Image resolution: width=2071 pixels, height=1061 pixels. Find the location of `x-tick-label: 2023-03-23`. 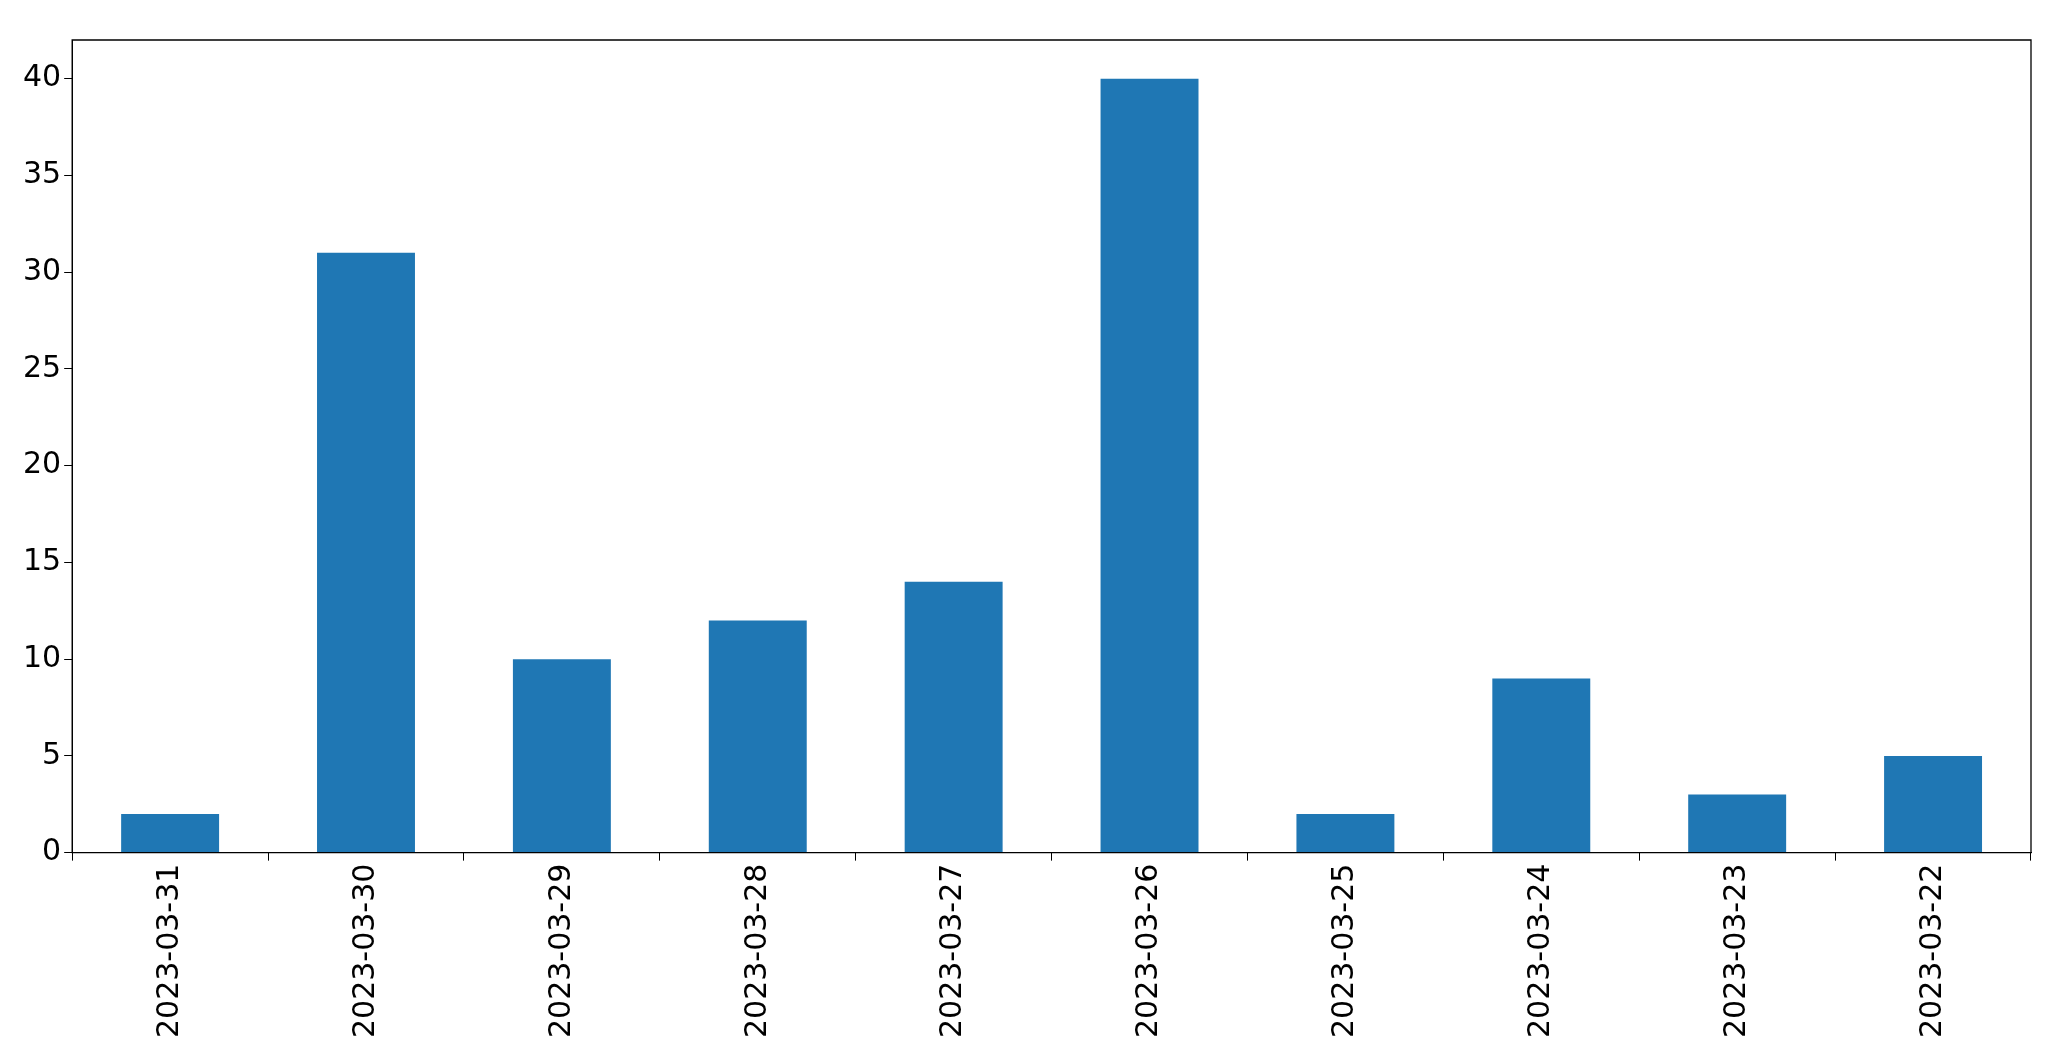

x-tick-label: 2023-03-23 is located at coordinates (1734, 951).